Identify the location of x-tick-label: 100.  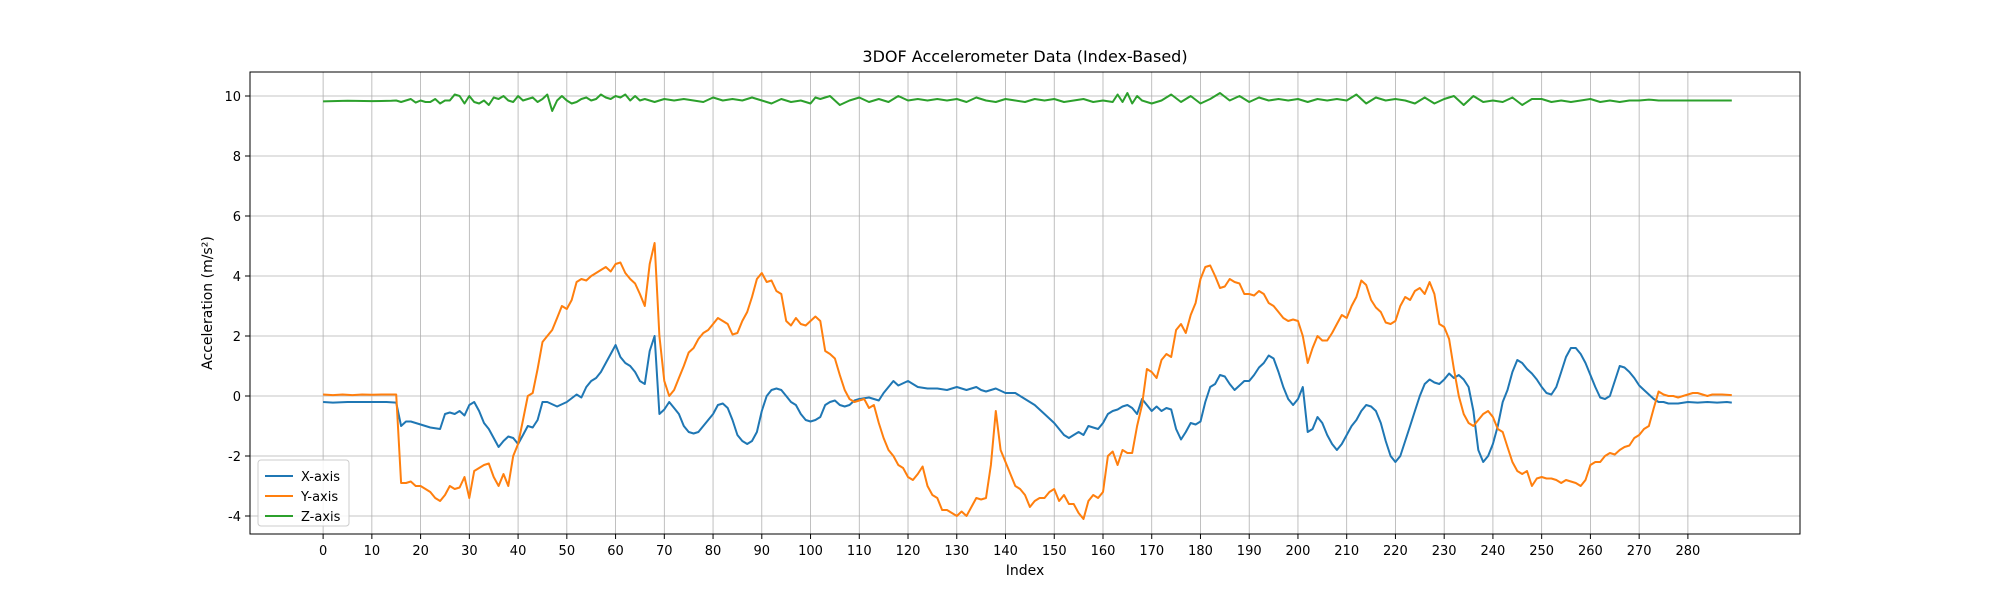
(810, 551).